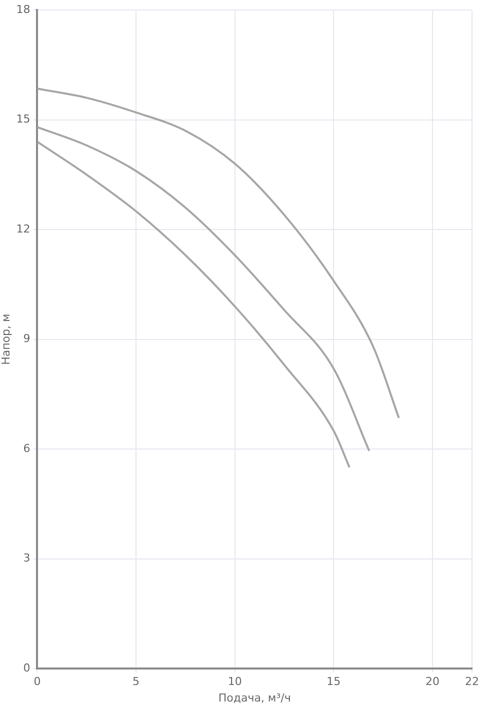 This screenshot has height=711, width=486. Describe the element at coordinates (235, 681) in the screenshot. I see `x-tick-label: 10` at that location.